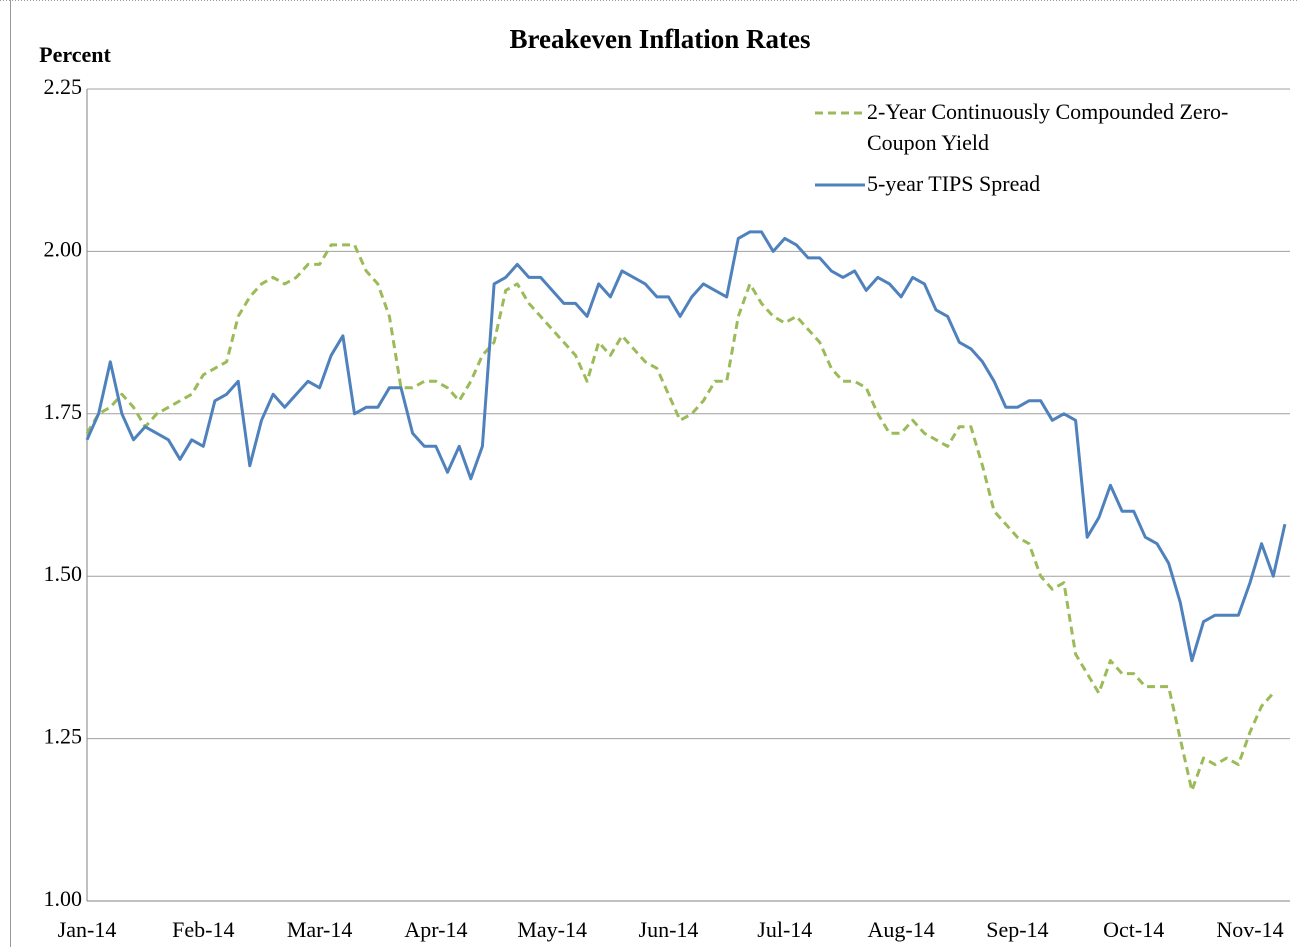 This screenshot has width=1297, height=947. I want to click on y-tick-label: 2.00, so click(63, 248).